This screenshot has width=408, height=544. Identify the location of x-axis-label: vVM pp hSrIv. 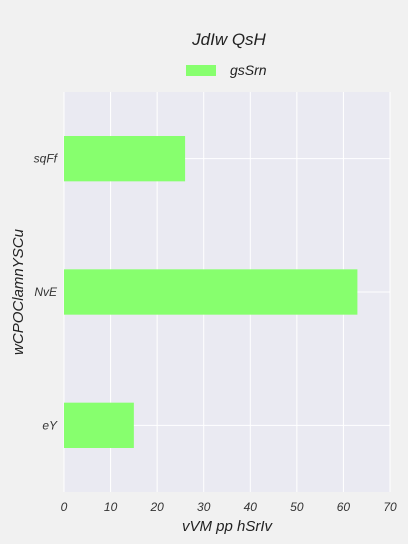
(228, 526).